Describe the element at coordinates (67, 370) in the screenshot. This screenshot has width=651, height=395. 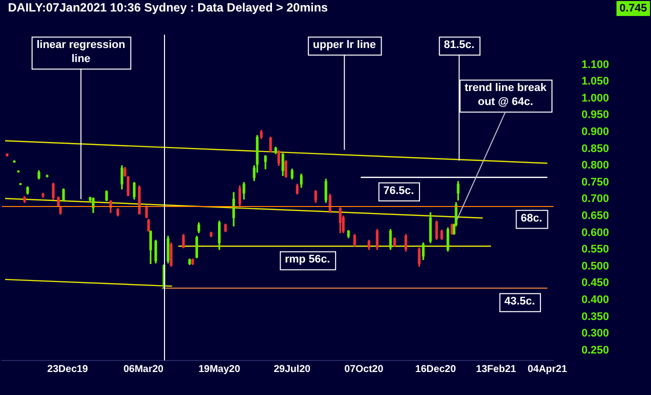
I see `x-tick-label: 23Dec19` at that location.